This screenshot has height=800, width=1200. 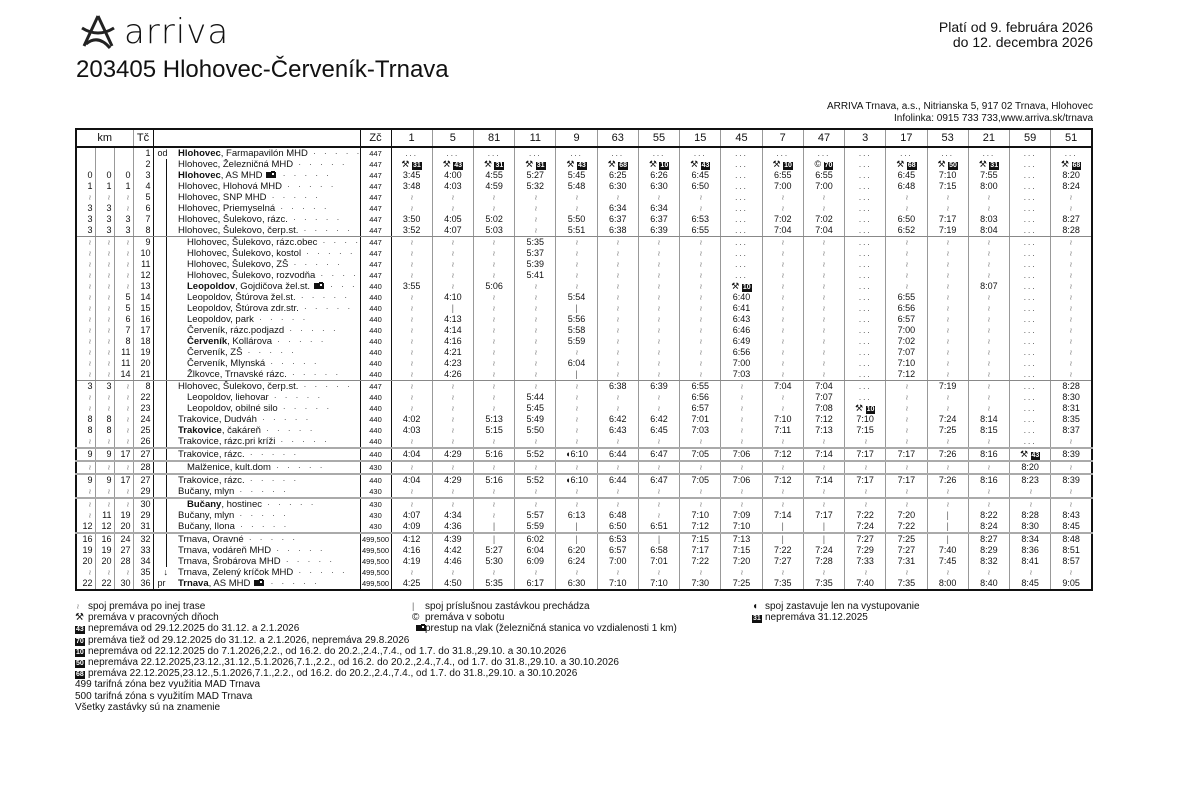 I want to click on departure-time: 8:40, so click(x=988, y=584).